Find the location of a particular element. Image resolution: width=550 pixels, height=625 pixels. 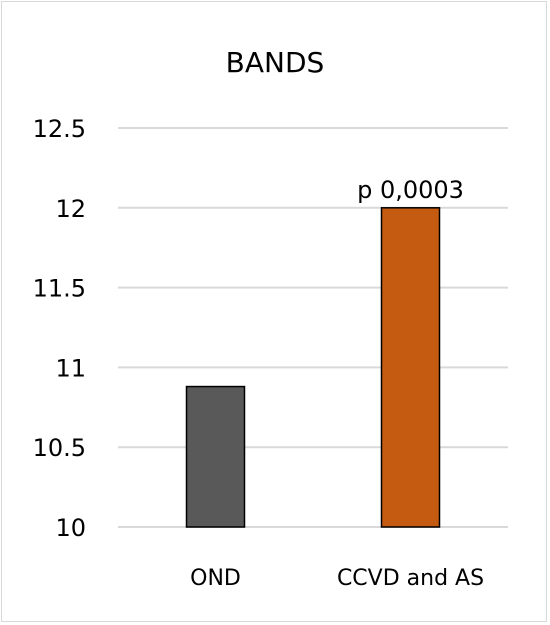

bar-ccvd-and-as is located at coordinates (410, 367).